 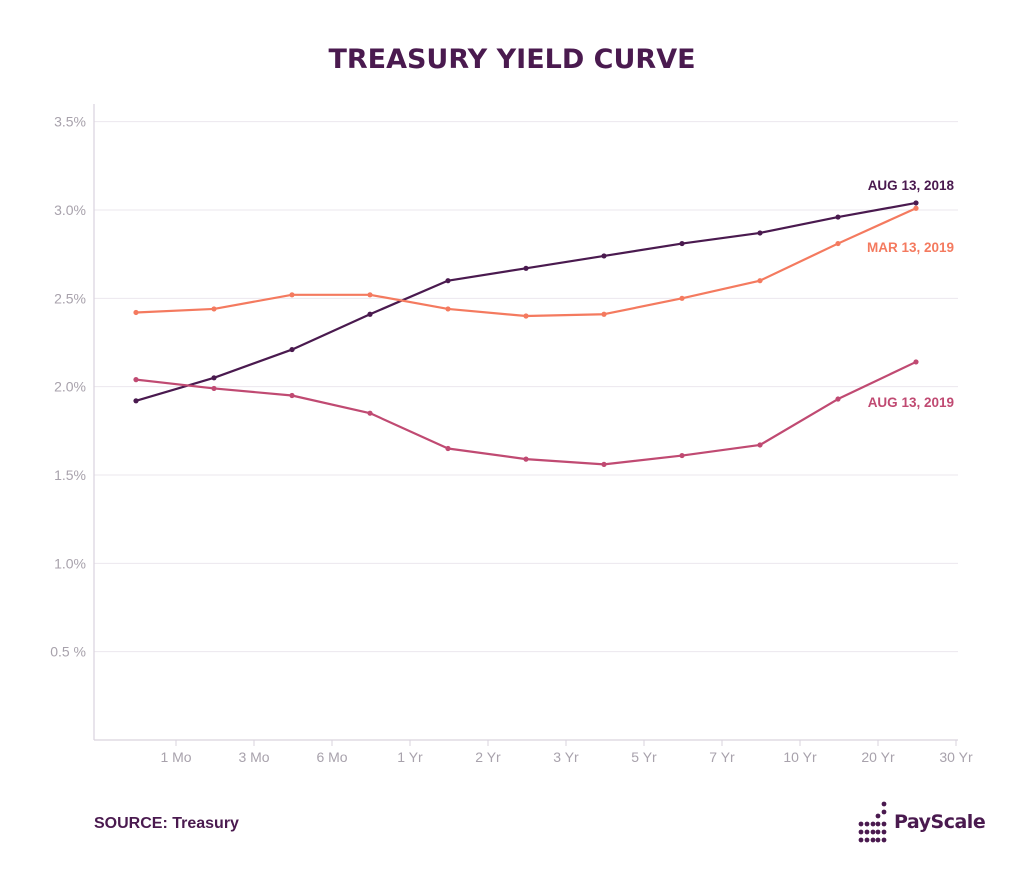 I want to click on brand-logo: PayScale, so click(x=922, y=822).